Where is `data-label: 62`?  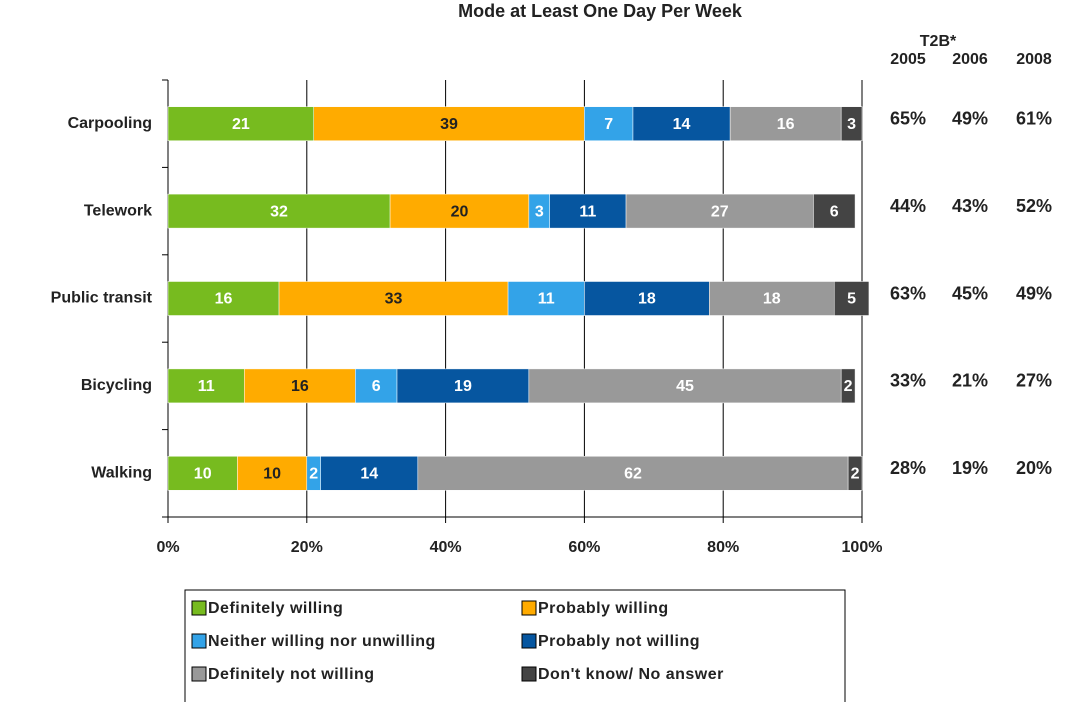 data-label: 62 is located at coordinates (633, 474).